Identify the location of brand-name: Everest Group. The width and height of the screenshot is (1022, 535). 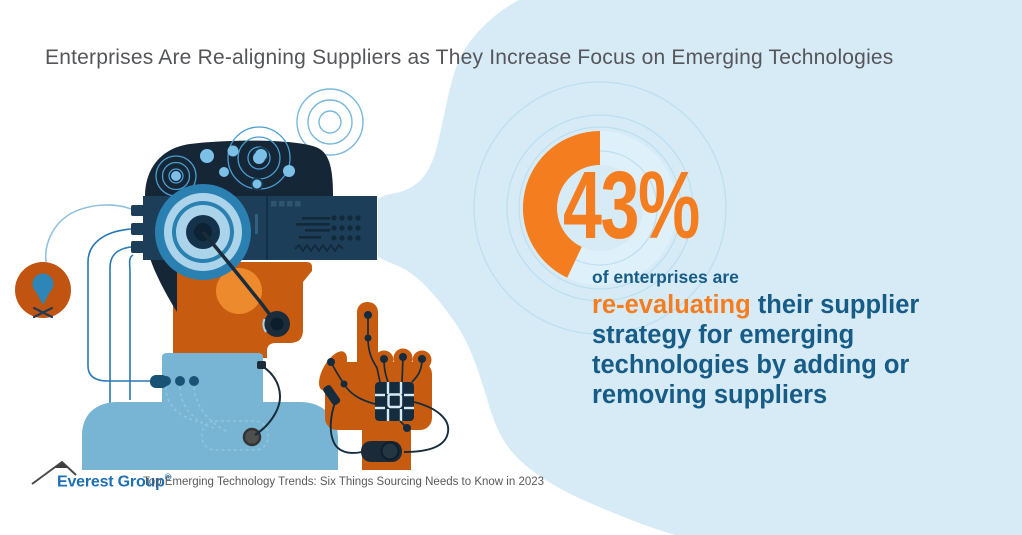
(111, 482).